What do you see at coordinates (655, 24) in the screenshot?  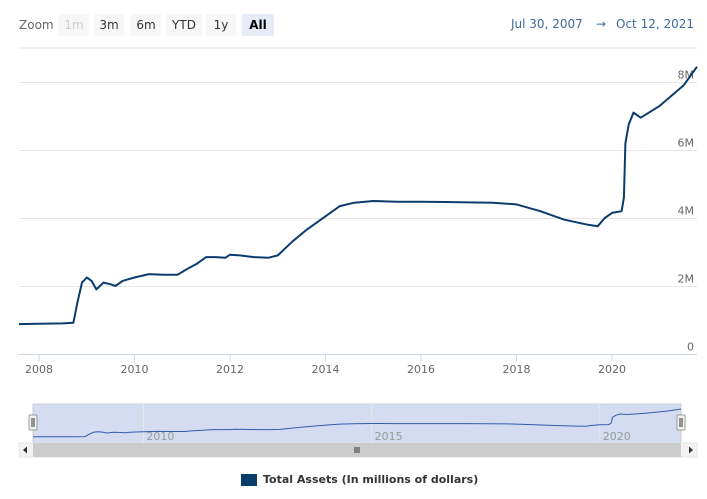 I see `range-to-date: Oct 12, 2021` at bounding box center [655, 24].